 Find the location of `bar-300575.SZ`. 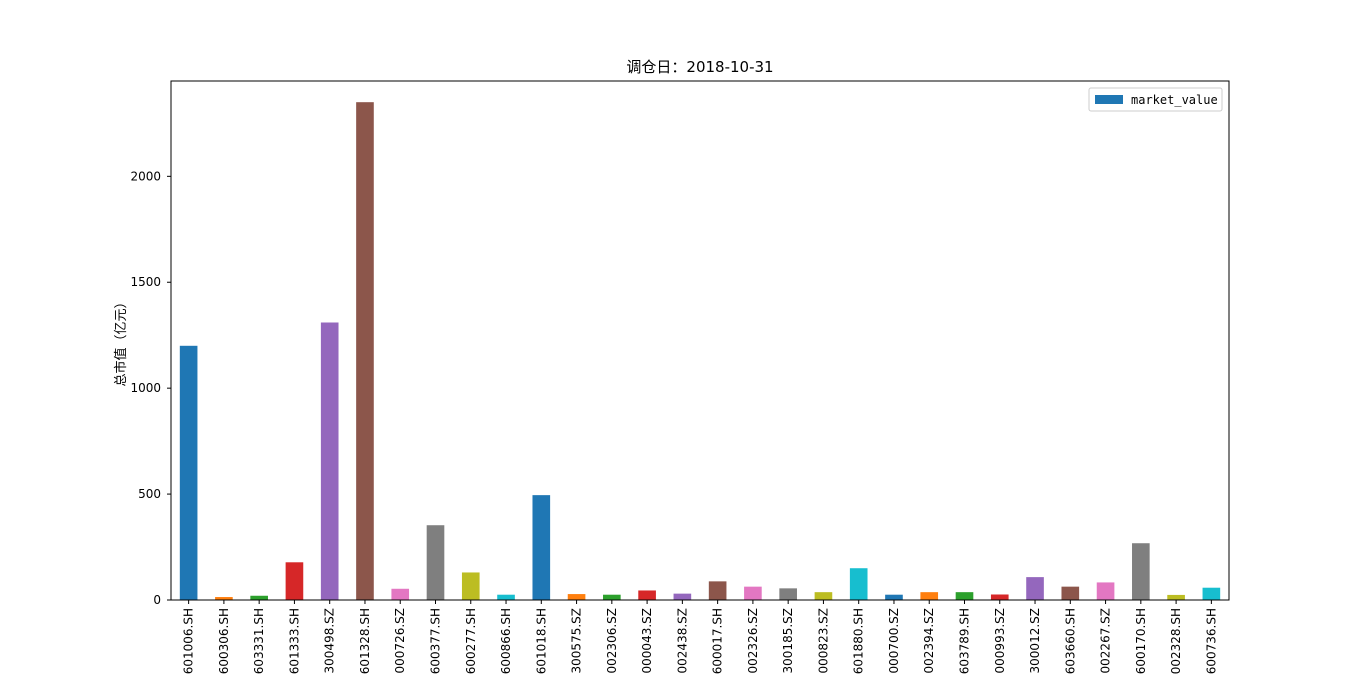

bar-300575.SZ is located at coordinates (576, 597).